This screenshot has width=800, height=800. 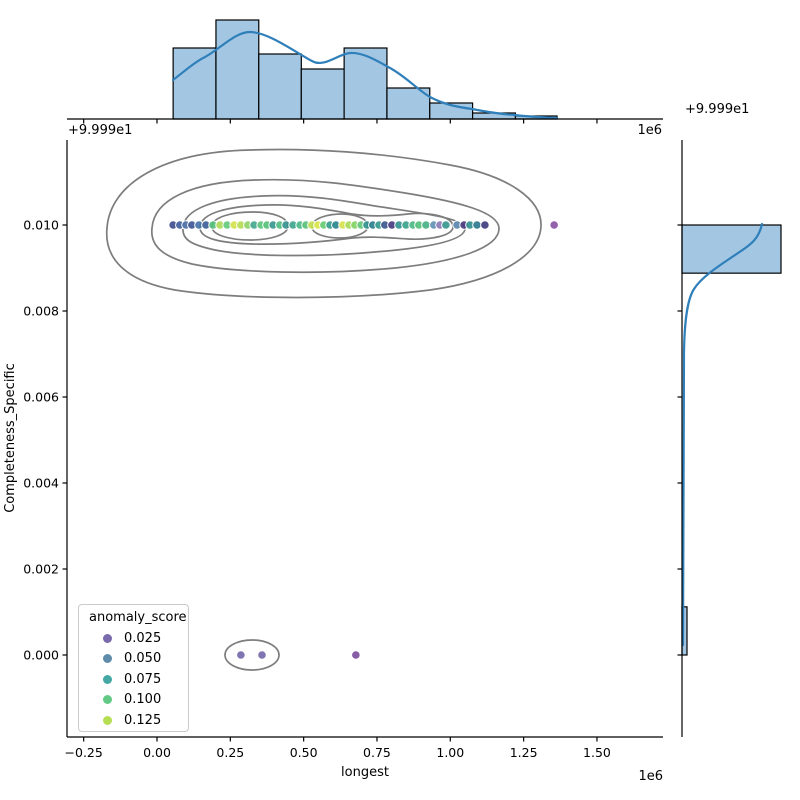 I want to click on main-x-scale-label: 1e6, so click(x=650, y=776).